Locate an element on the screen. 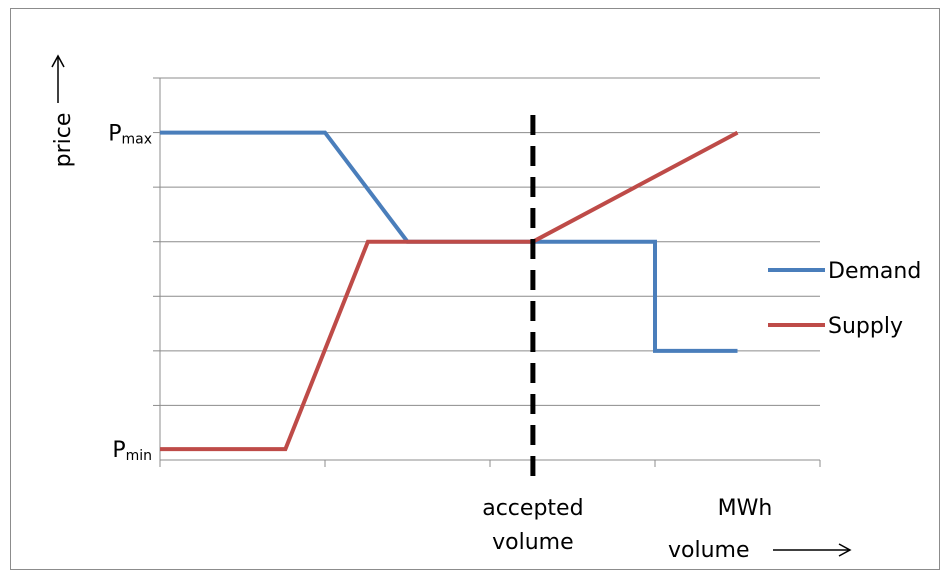  y-tick-label-max: Pmax is located at coordinates (130, 135).